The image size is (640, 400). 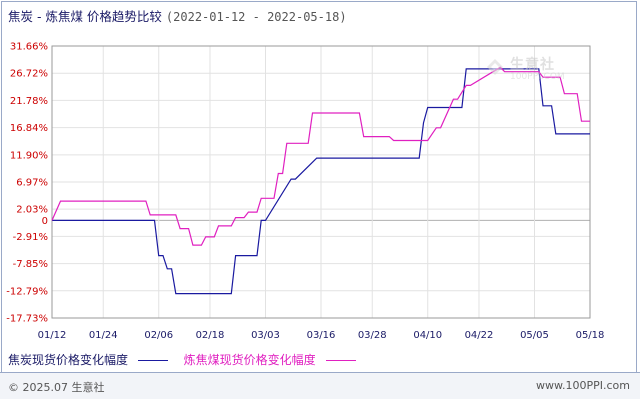 What do you see at coordinates (29, 155) in the screenshot?
I see `y-tick-label: 11.90%` at bounding box center [29, 155].